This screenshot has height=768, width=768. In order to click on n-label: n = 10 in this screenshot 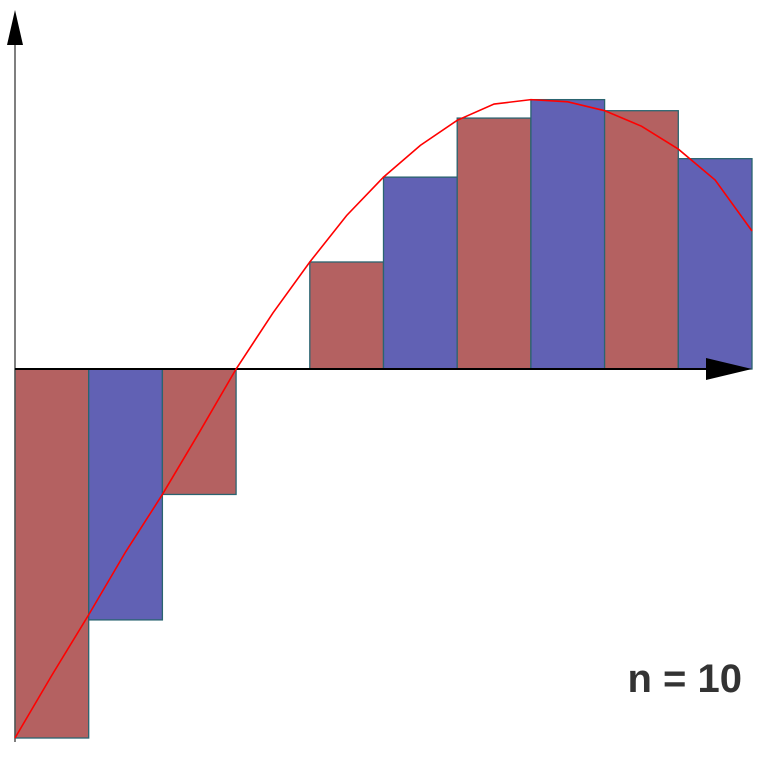, I will do `click(684, 679)`.